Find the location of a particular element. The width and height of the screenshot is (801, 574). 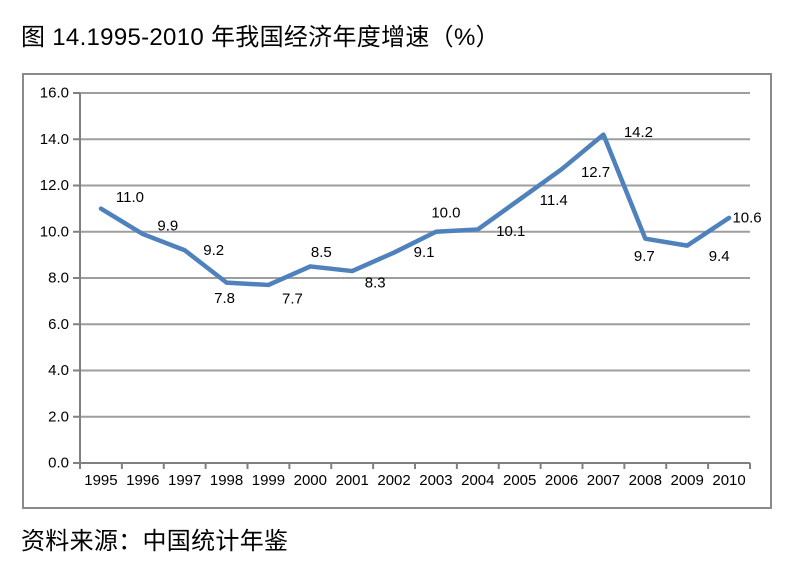

data-label: 10.6 is located at coordinates (746, 217).